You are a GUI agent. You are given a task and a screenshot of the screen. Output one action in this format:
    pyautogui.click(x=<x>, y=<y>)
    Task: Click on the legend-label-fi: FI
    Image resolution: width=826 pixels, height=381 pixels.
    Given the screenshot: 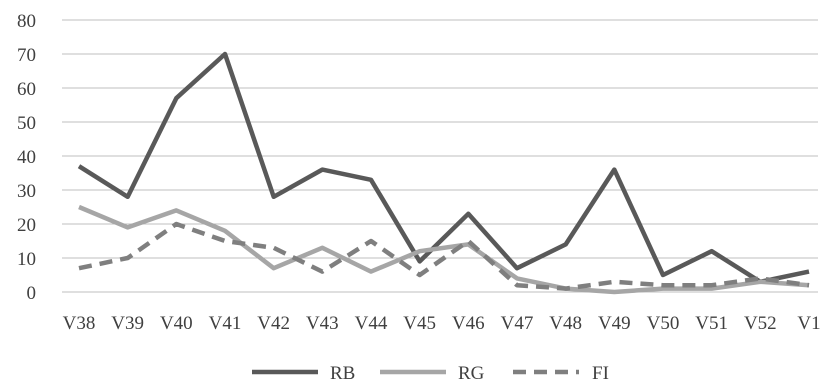 What is the action you would take?
    pyautogui.click(x=600, y=372)
    